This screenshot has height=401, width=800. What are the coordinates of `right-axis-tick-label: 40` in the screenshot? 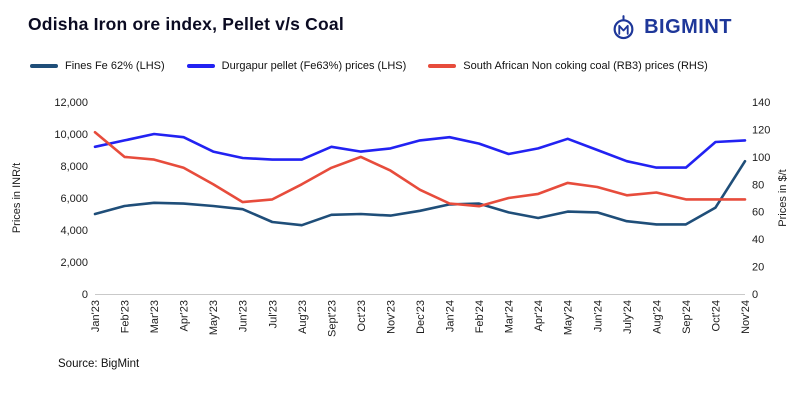 It's located at (758, 240).